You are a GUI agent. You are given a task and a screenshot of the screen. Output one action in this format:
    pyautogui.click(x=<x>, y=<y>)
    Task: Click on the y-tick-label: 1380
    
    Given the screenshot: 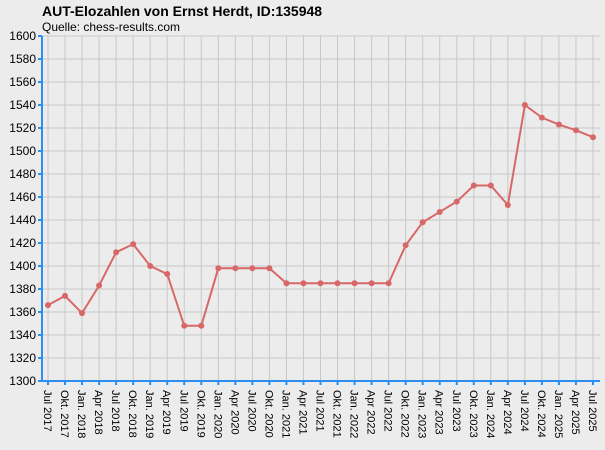 What is the action you would take?
    pyautogui.click(x=22, y=289)
    